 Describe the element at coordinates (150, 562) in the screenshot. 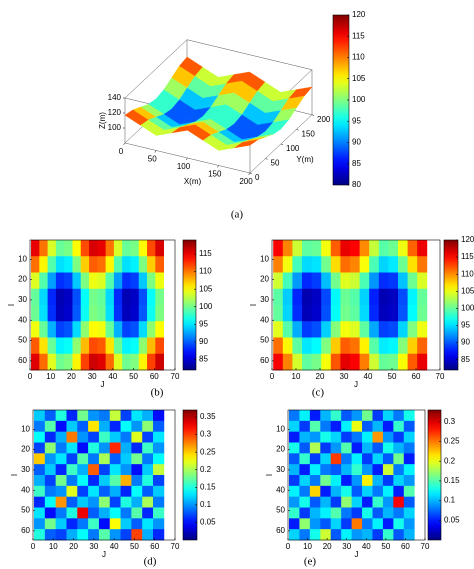

I see `caption: (d)` at that location.